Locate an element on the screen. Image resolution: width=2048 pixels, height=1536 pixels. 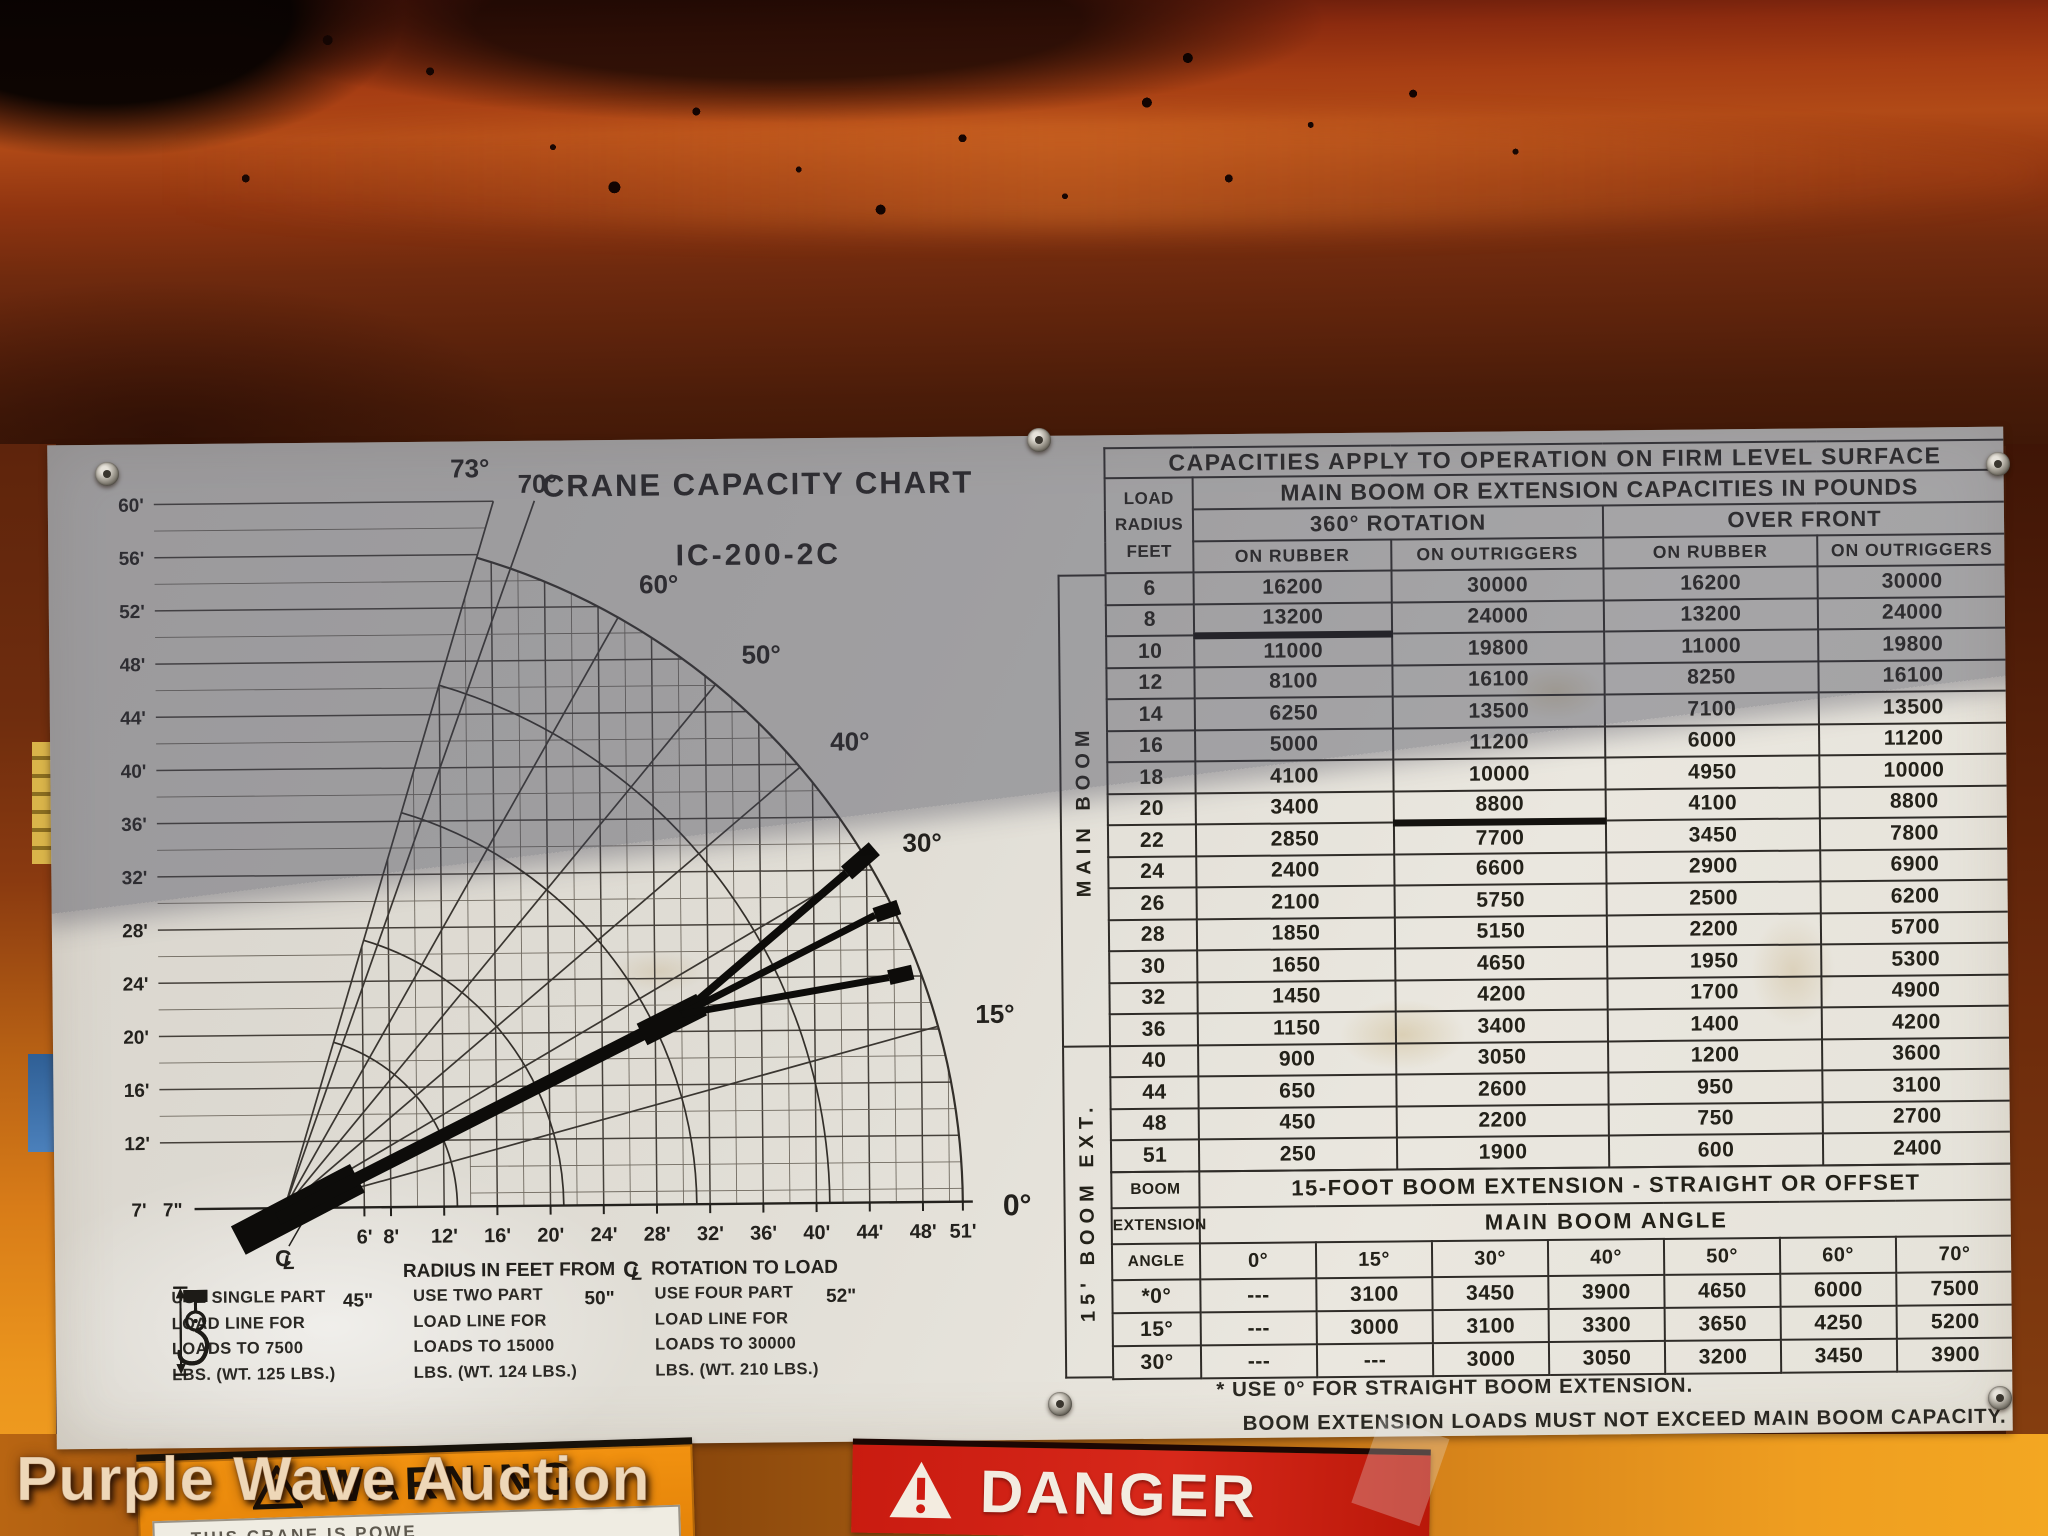
capacity-cell: 13500 is located at coordinates (1913, 707).